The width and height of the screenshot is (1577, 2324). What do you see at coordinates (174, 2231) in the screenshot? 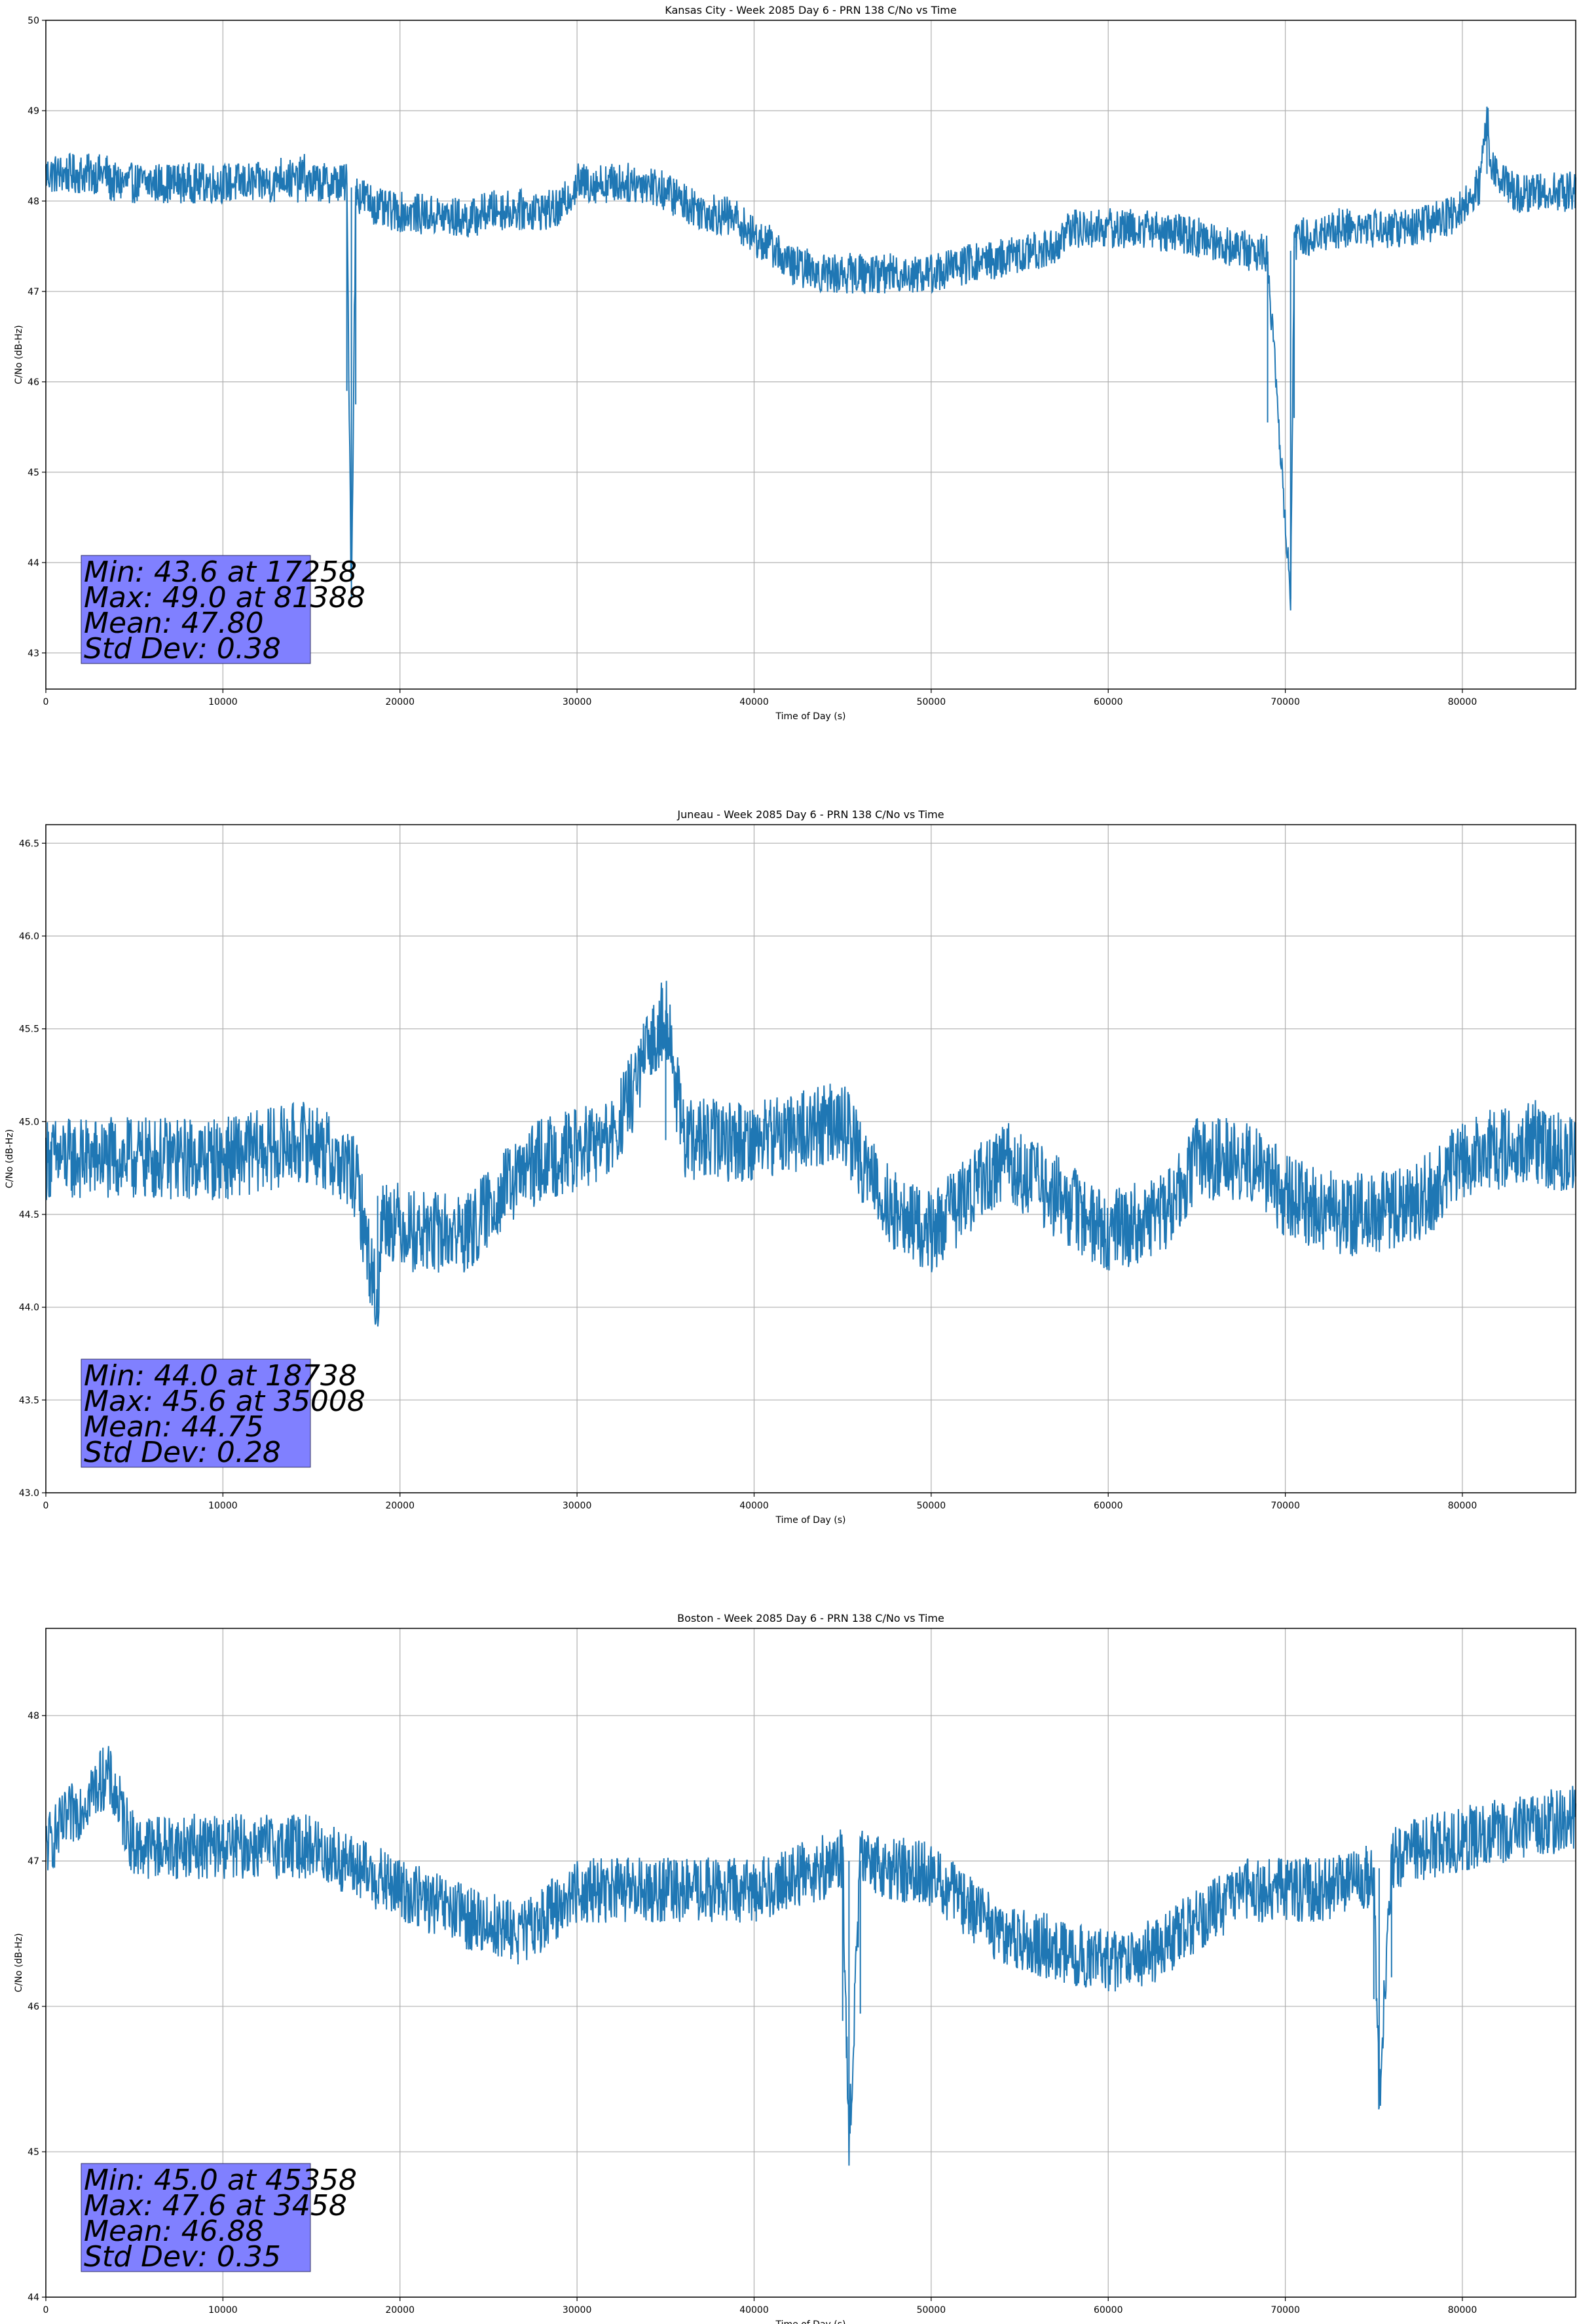
I see `stats-line: Mean: 46.88` at bounding box center [174, 2231].